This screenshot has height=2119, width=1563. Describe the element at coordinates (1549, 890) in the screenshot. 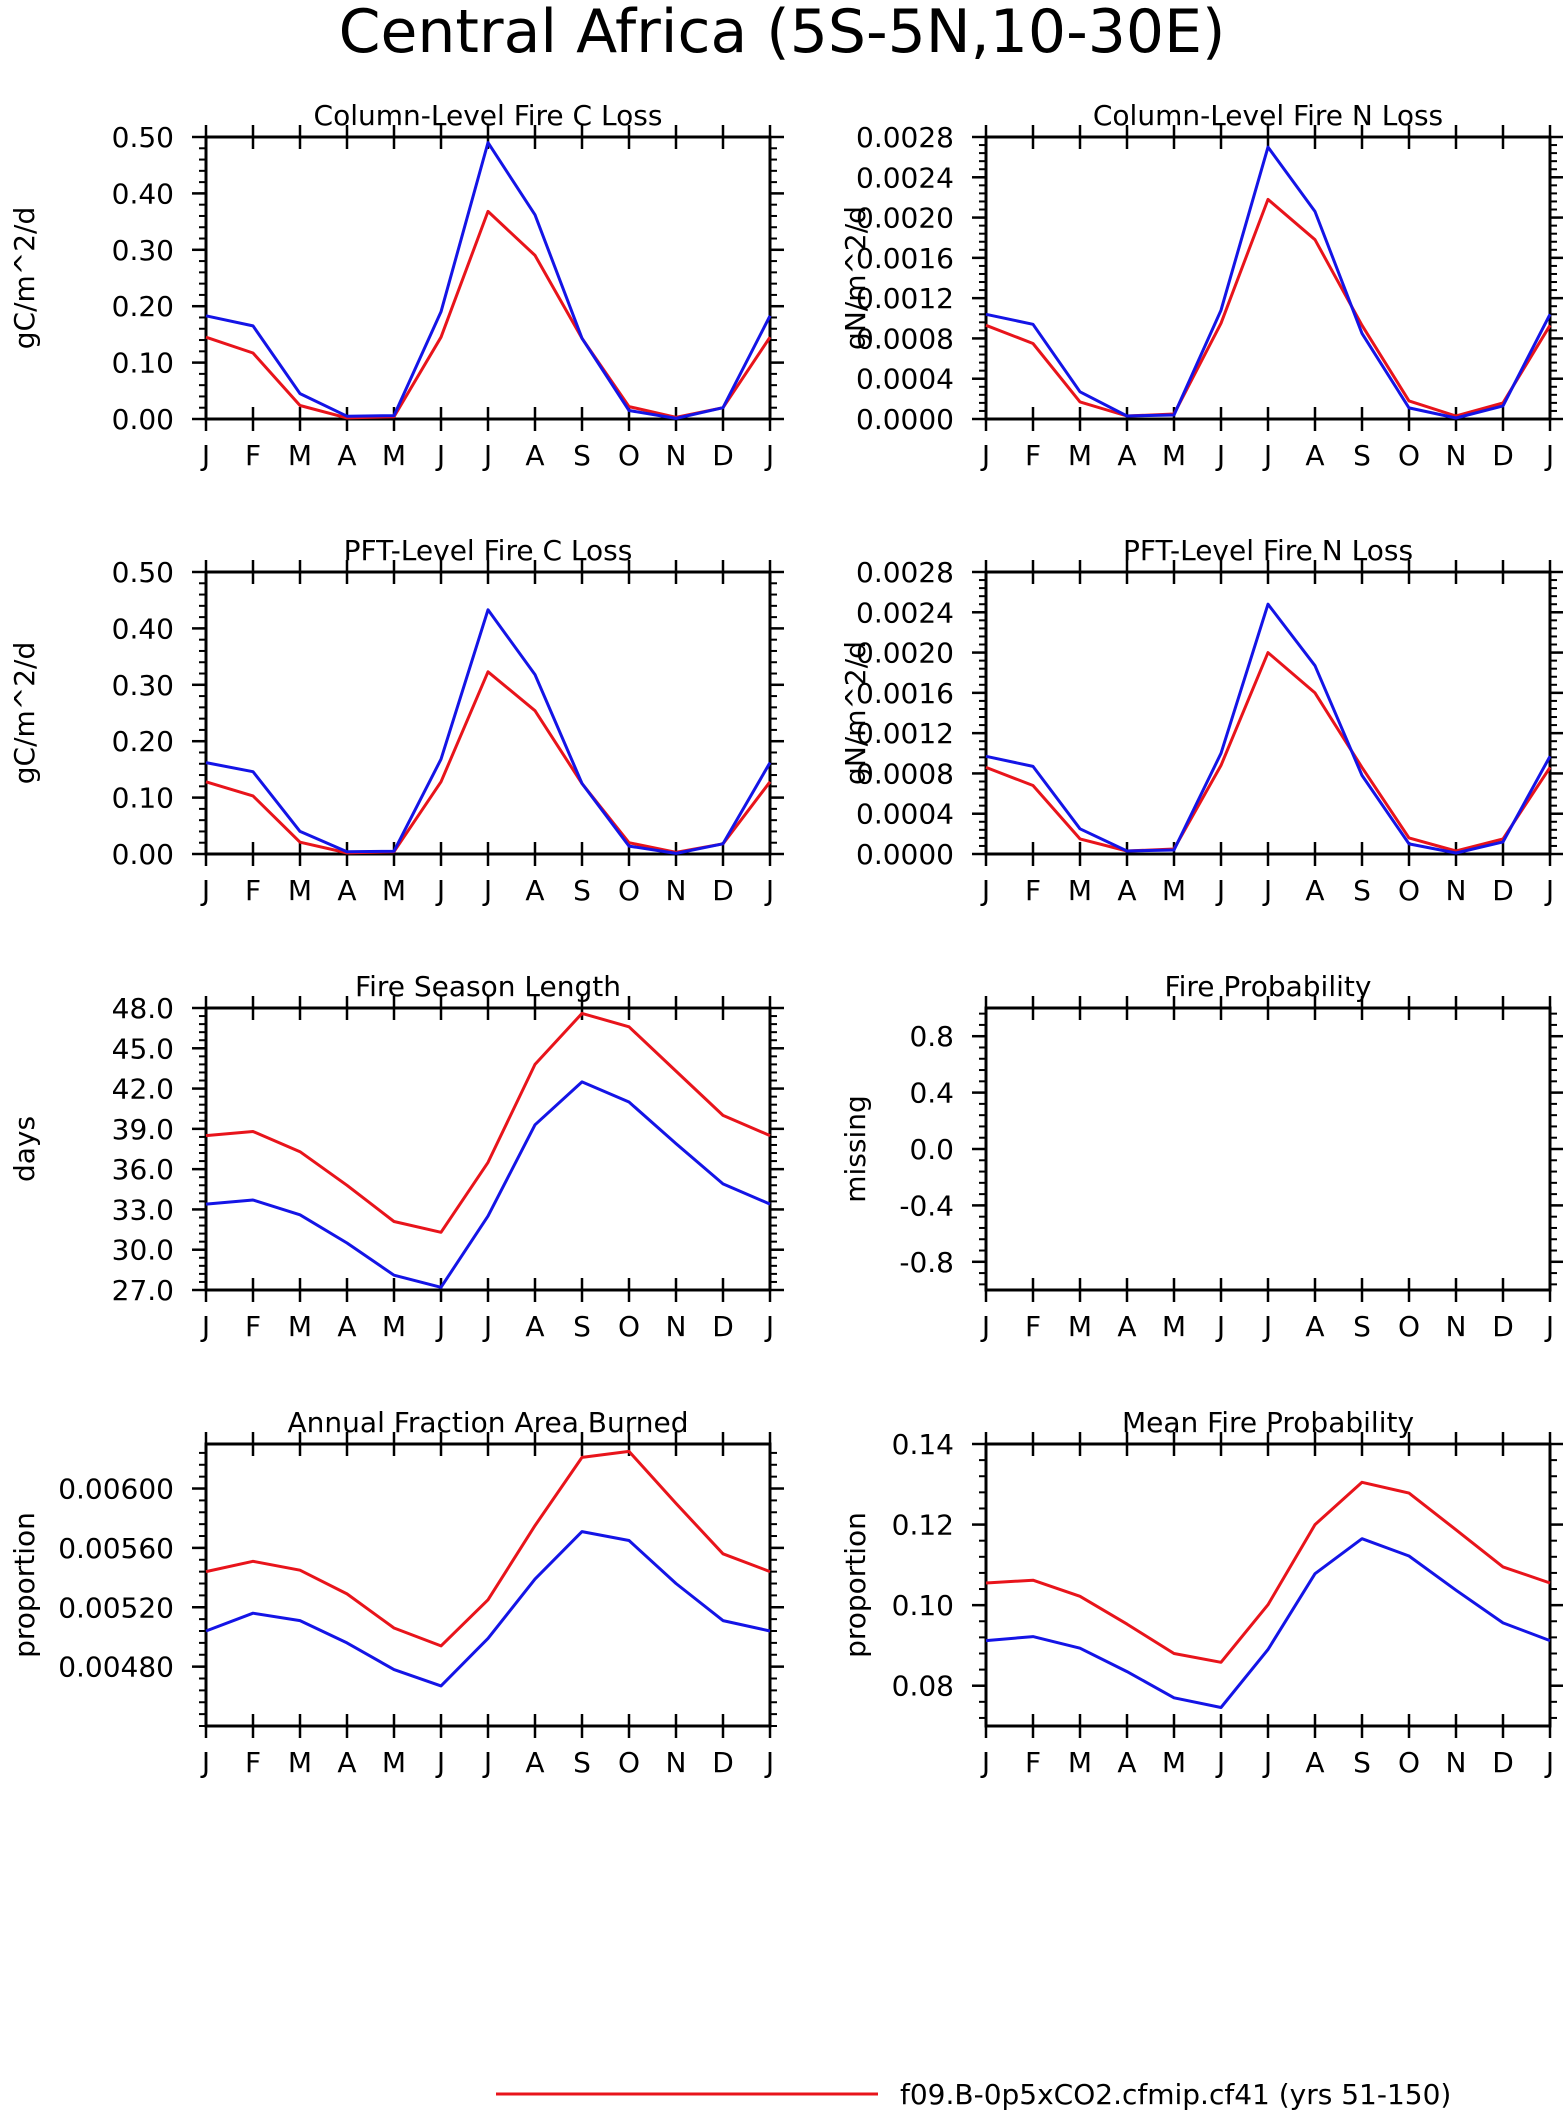

I see `panel-4-xtick-label: J` at that location.